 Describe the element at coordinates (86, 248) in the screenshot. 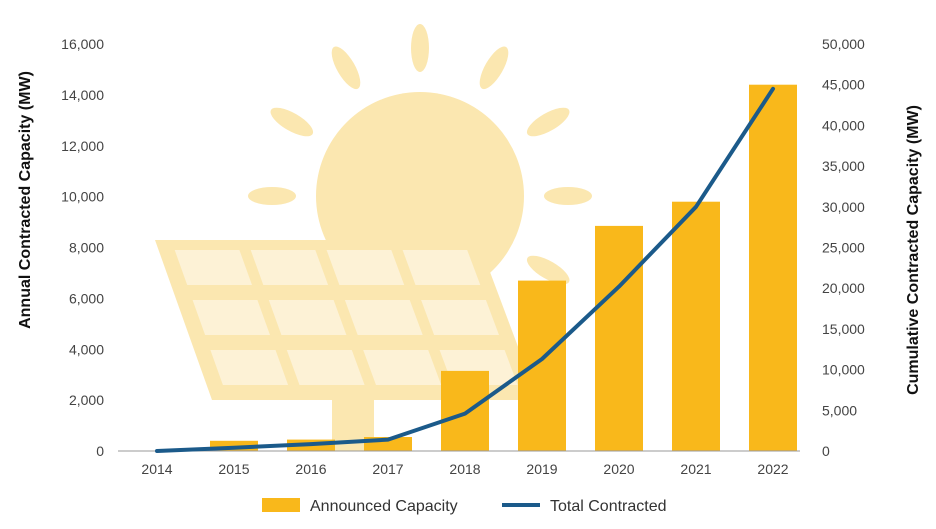

I see `left-tick-label: 8,000` at that location.